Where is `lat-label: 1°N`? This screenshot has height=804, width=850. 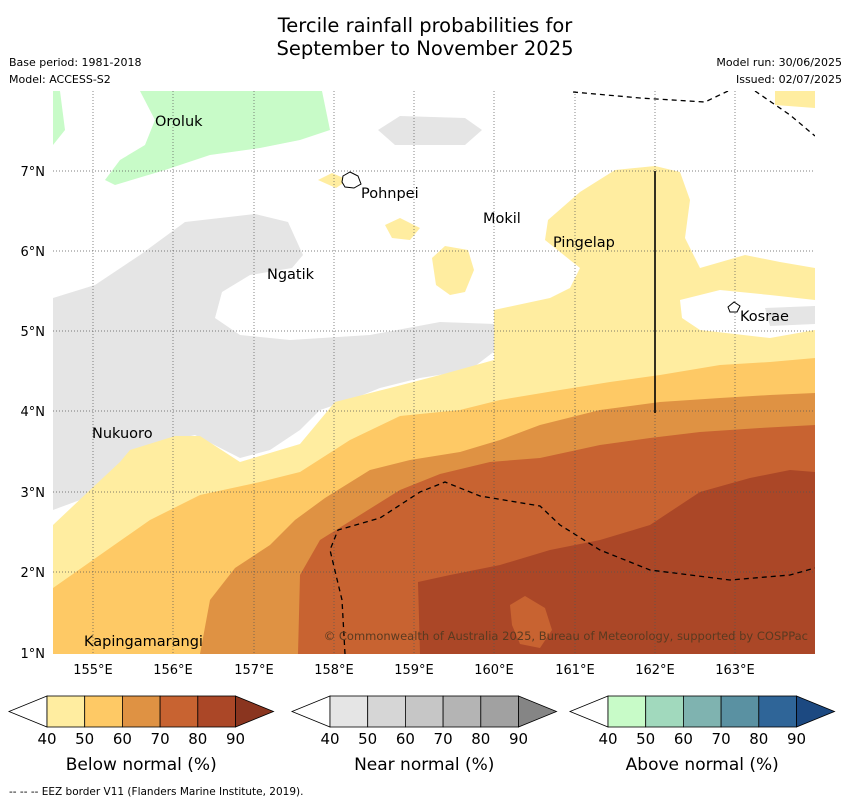
lat-label: 1°N is located at coordinates (33, 654).